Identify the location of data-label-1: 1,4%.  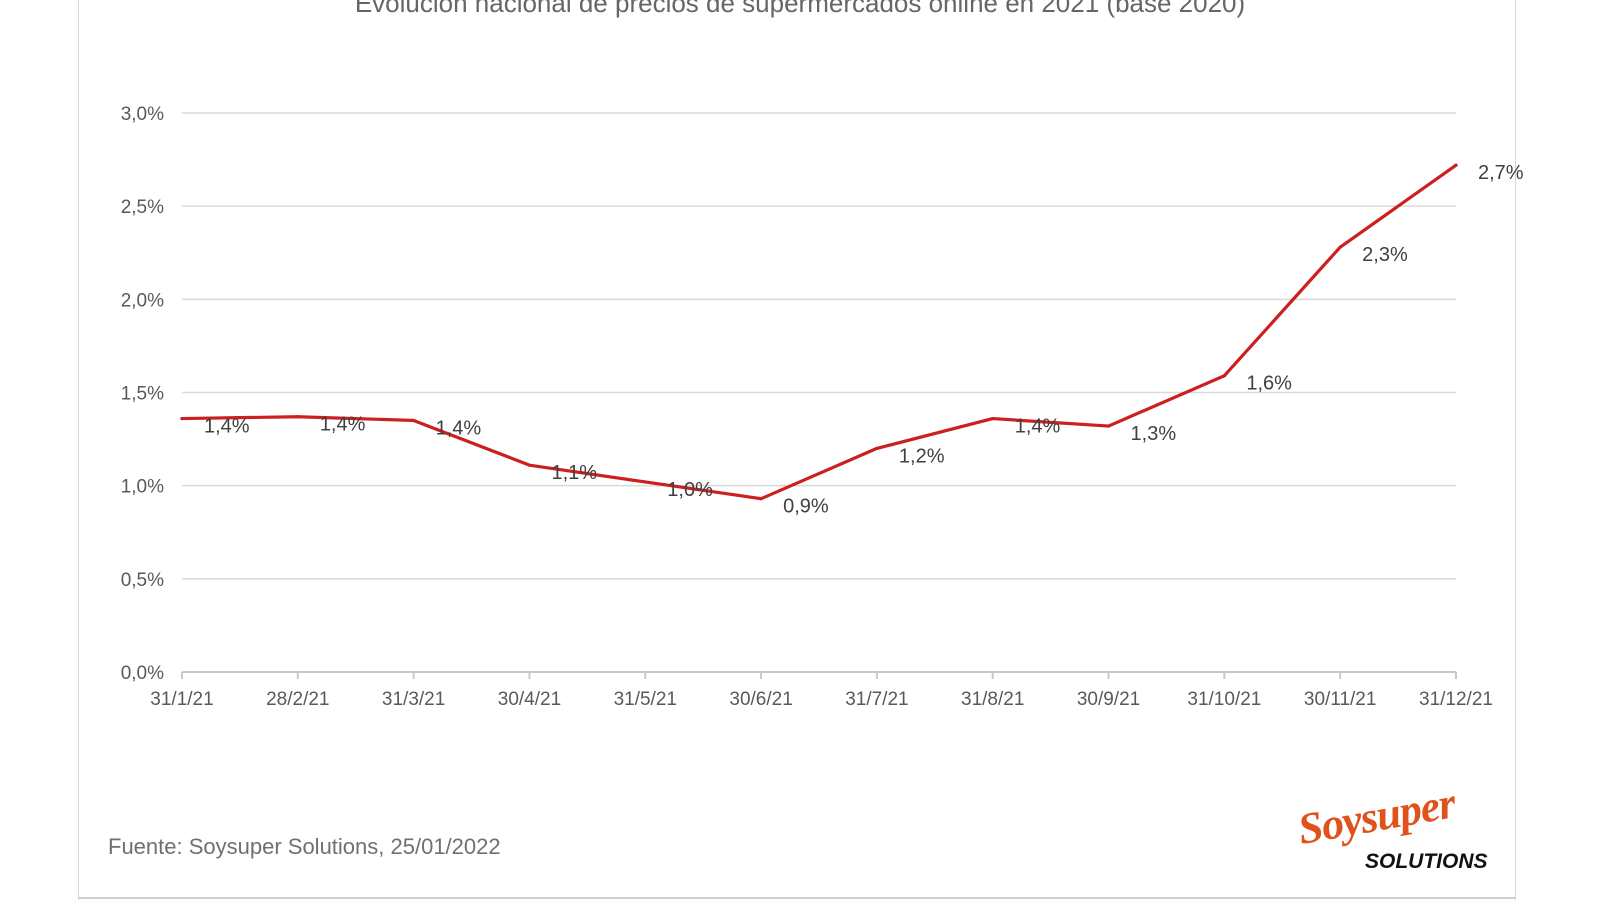
(343, 425).